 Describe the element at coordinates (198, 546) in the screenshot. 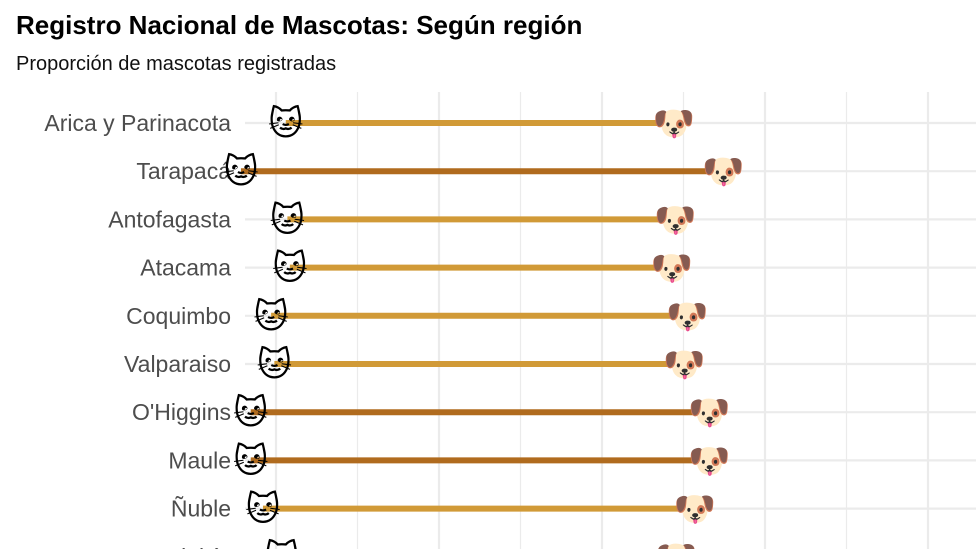

I see `y-tick-label: Biobío` at that location.